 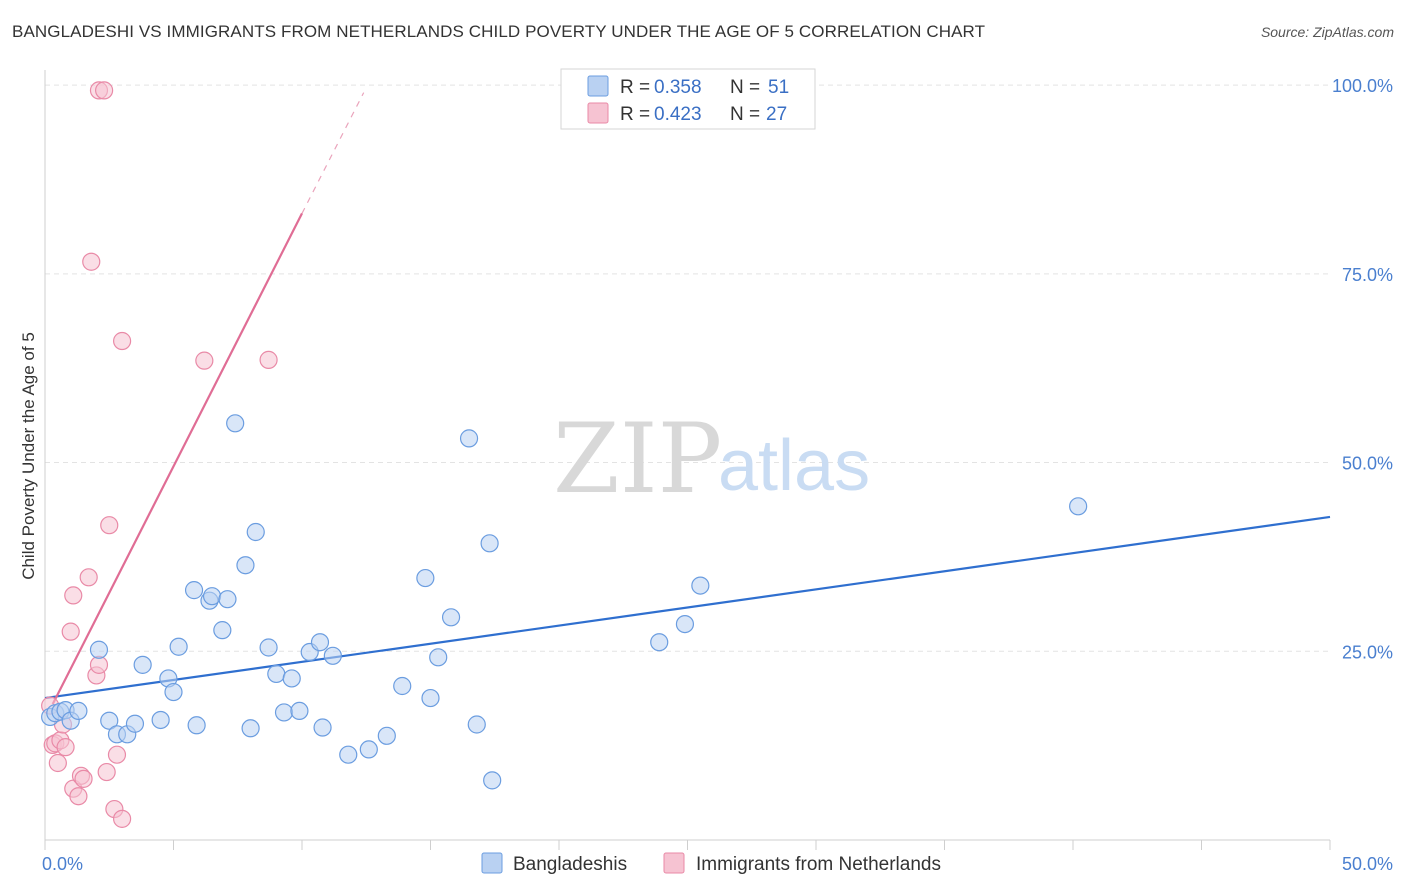 I want to click on legend-r-value-1: 0.358, so click(x=678, y=87).